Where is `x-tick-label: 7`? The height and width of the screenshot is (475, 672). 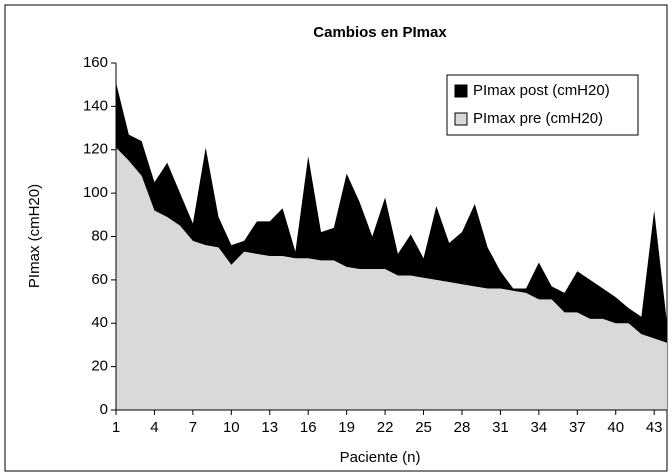
x-tick-label: 7 is located at coordinates (193, 427).